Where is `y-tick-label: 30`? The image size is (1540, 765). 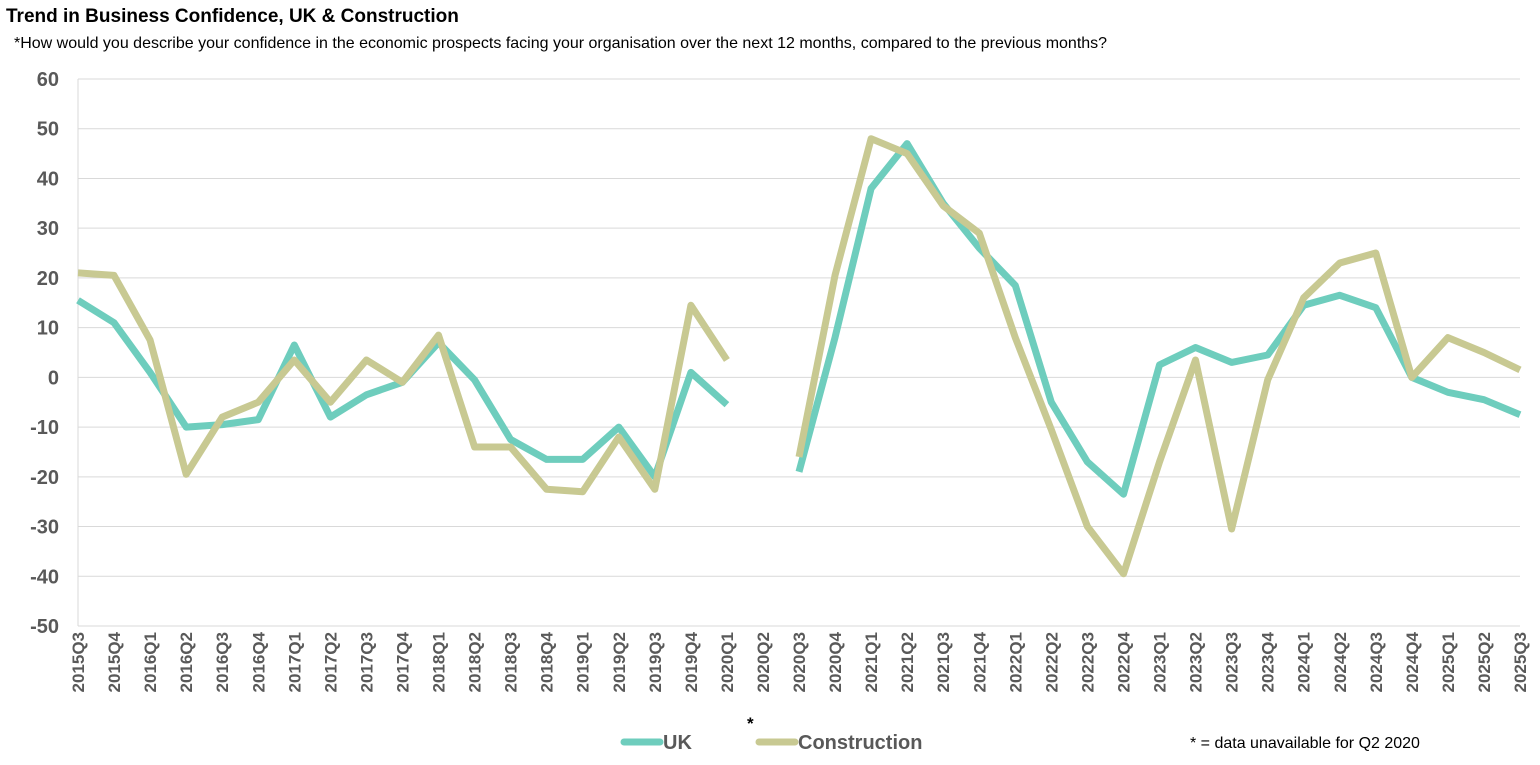
y-tick-label: 30 is located at coordinates (48, 229).